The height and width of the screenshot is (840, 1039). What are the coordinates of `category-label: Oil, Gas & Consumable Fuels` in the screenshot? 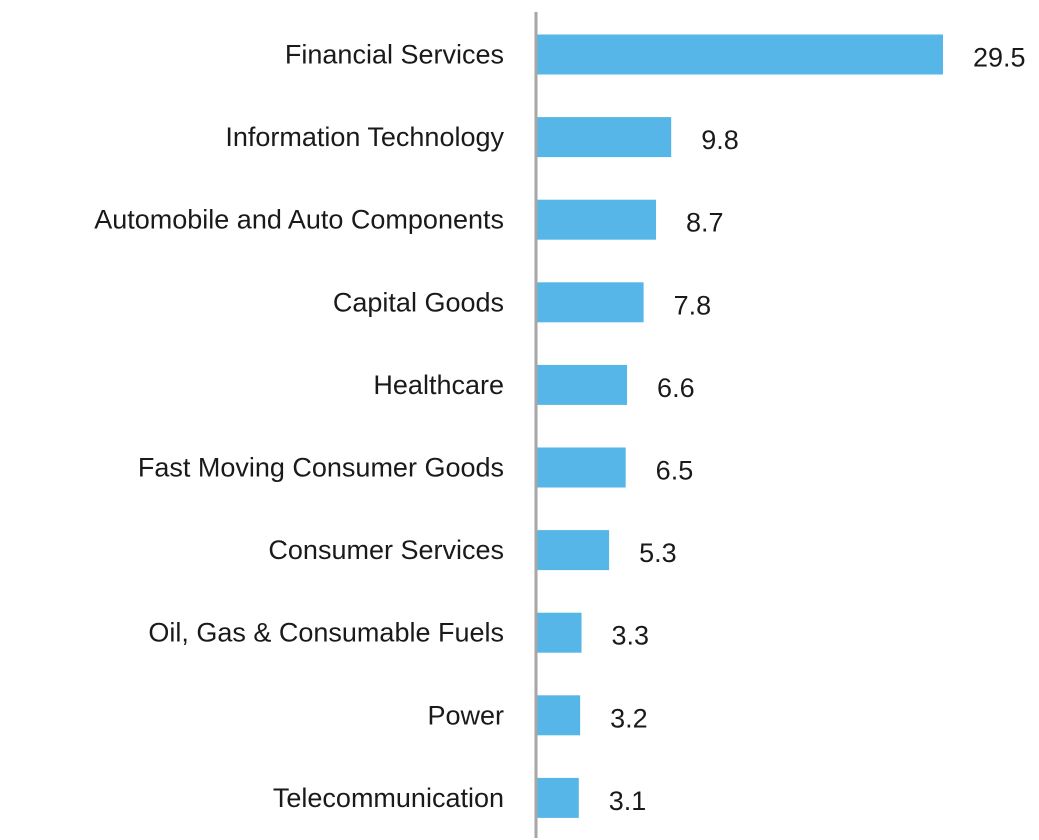 It's located at (326, 633).